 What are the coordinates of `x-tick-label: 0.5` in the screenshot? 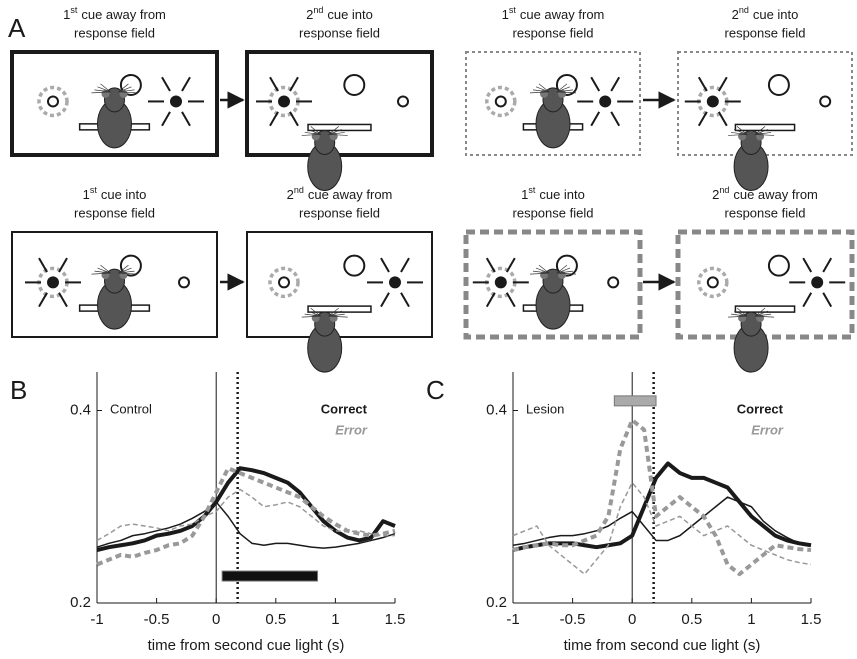 It's located at (275, 619).